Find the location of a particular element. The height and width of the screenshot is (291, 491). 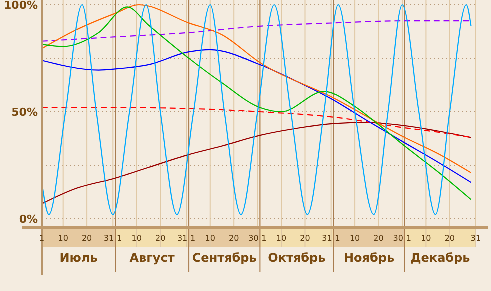

y-tick-label: 100% is located at coordinates (21, 6).